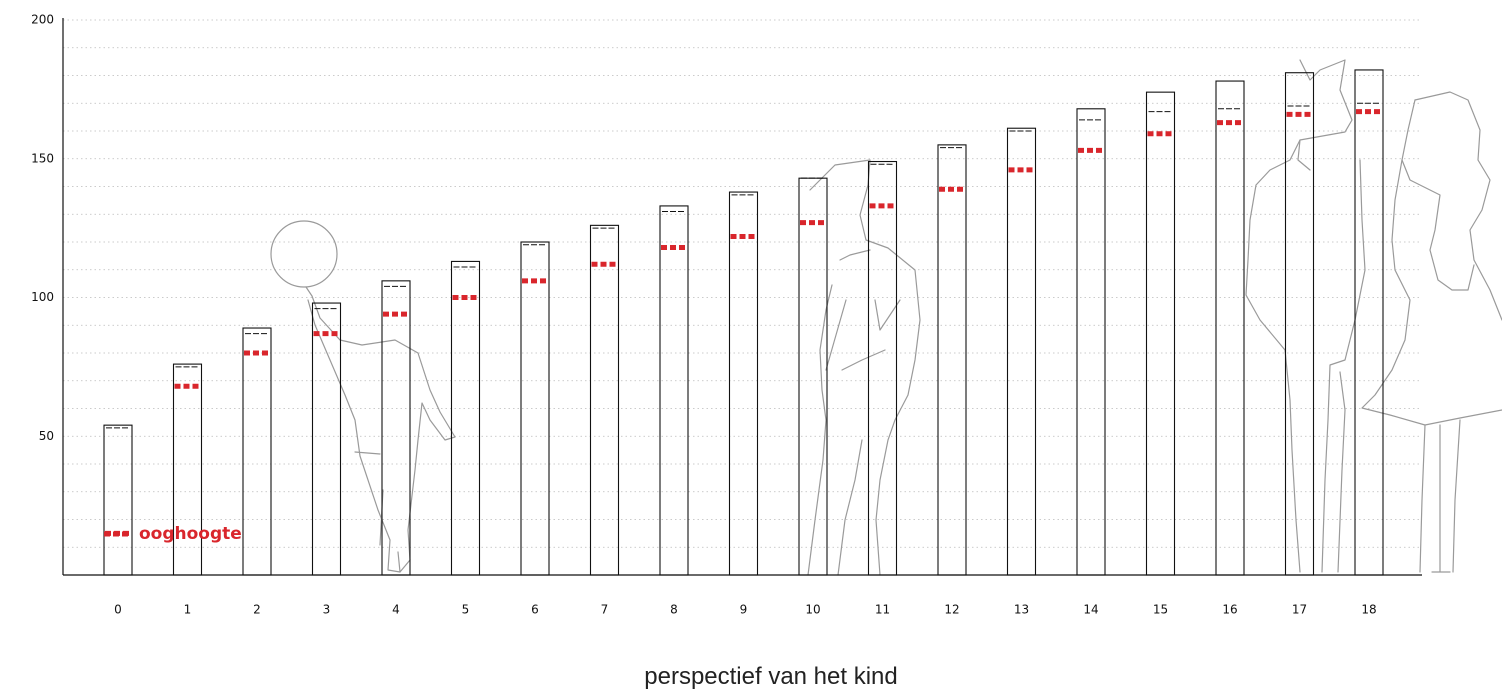 The height and width of the screenshot is (696, 1502). I want to click on legend: ooghoogte, so click(173, 534).